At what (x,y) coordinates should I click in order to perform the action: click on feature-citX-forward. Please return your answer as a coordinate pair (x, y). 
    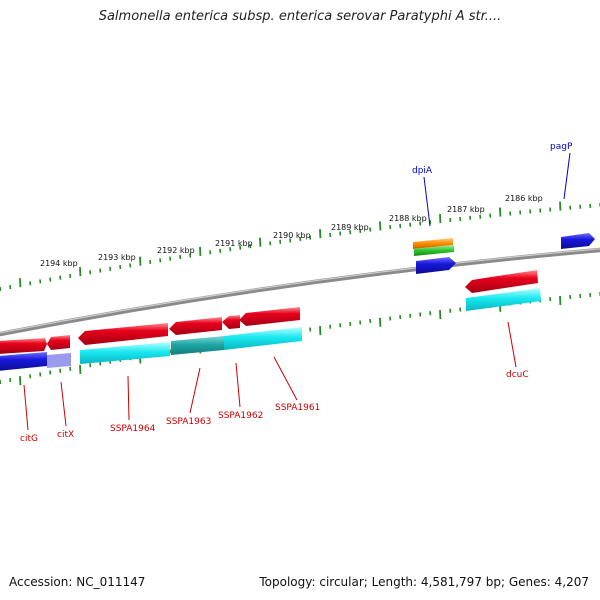
    Looking at the image, I should click on (58, 342).